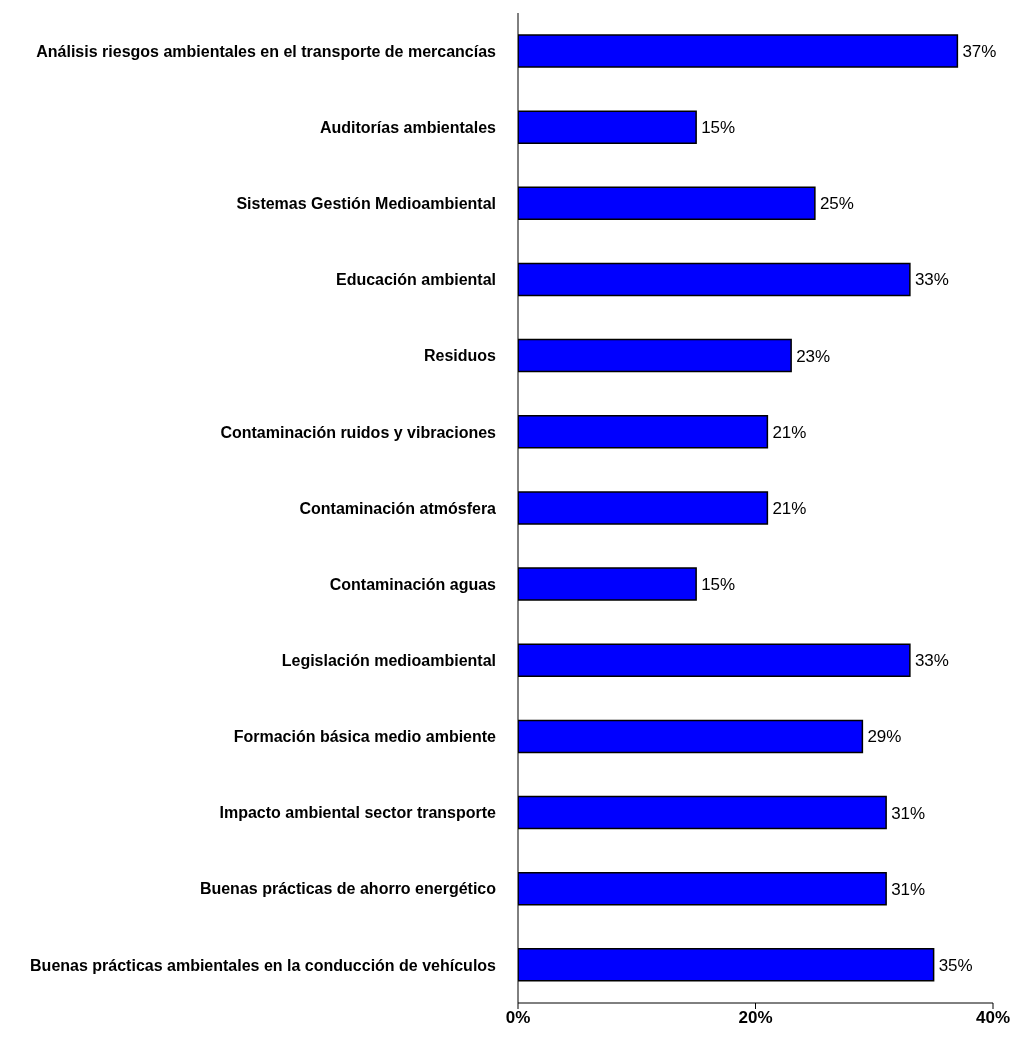 The height and width of the screenshot is (1052, 1031). Describe the element at coordinates (358, 432) in the screenshot. I see `y-tick-label: Contaminación ruidos y vibraciones` at that location.